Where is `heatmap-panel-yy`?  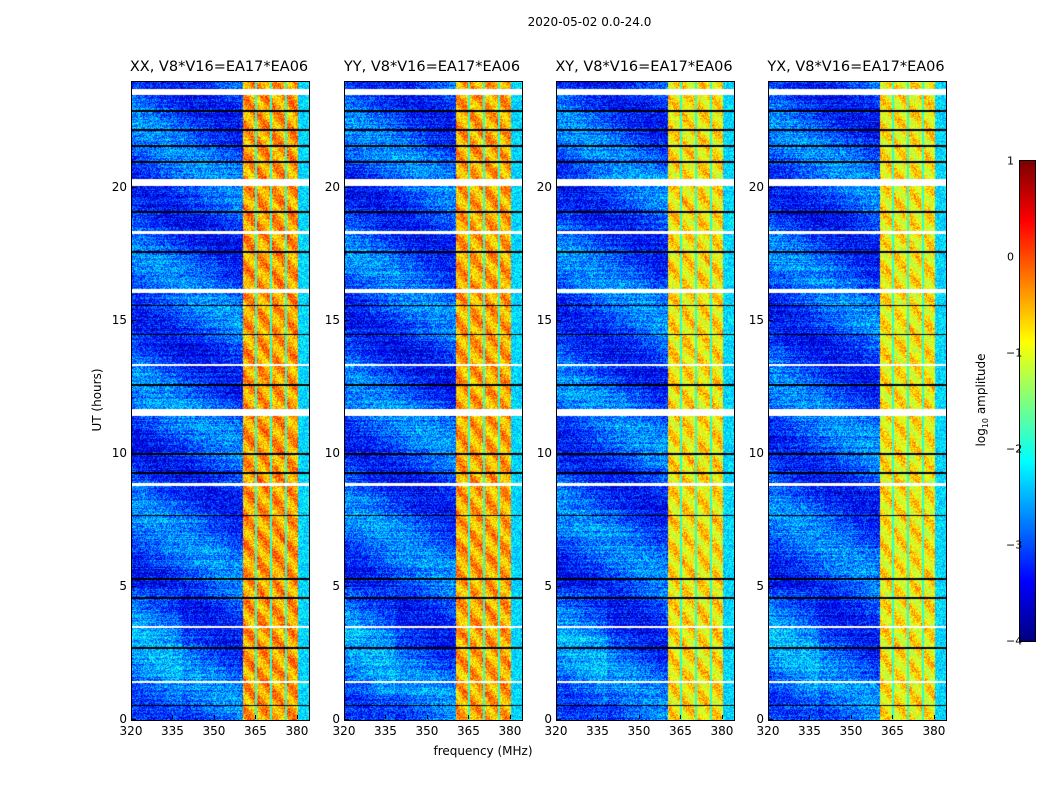
heatmap-panel-yy is located at coordinates (433, 401).